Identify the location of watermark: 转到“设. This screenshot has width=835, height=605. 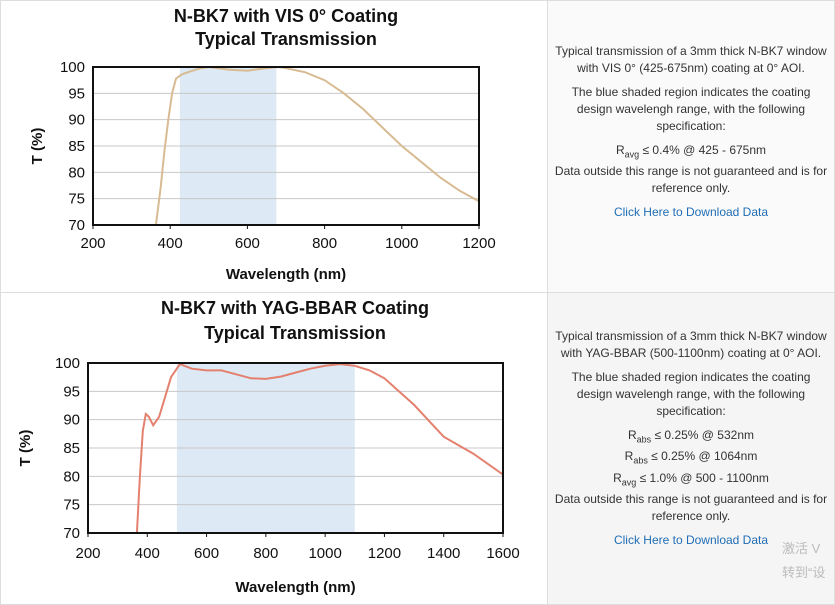
(804, 572).